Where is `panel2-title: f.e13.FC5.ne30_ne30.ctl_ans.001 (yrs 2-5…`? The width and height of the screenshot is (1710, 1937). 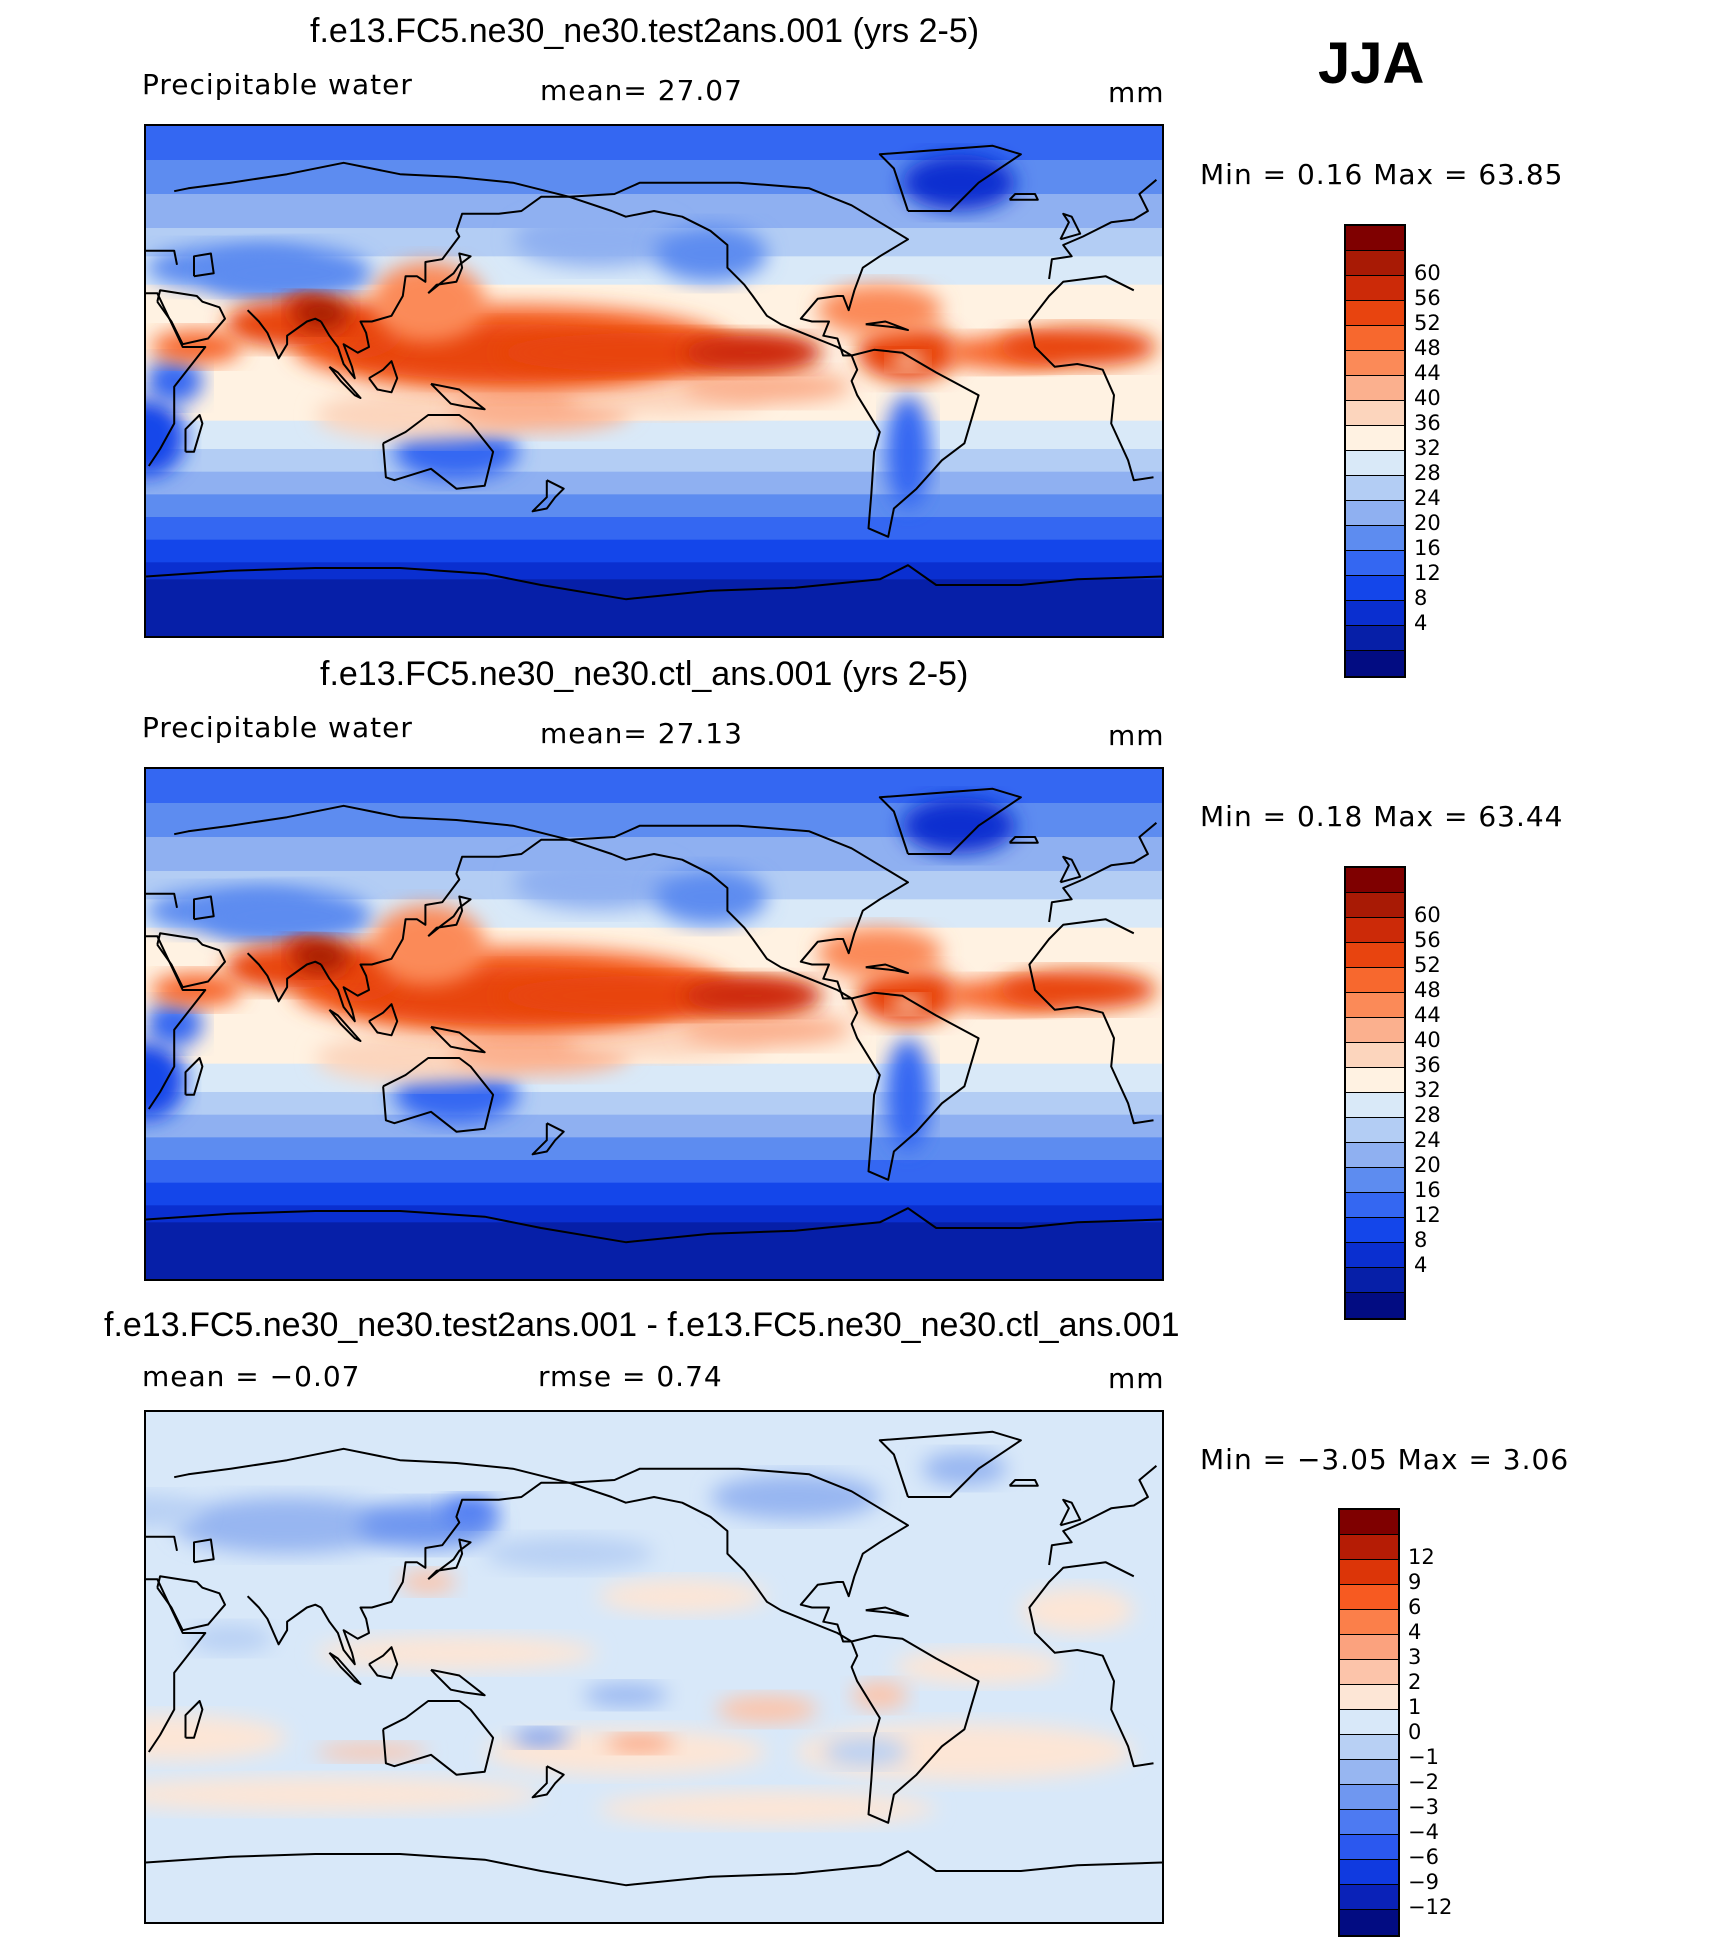
panel2-title: f.e13.FC5.ne30_ne30.ctl_ans.001 (yrs 2-5… is located at coordinates (644, 674).